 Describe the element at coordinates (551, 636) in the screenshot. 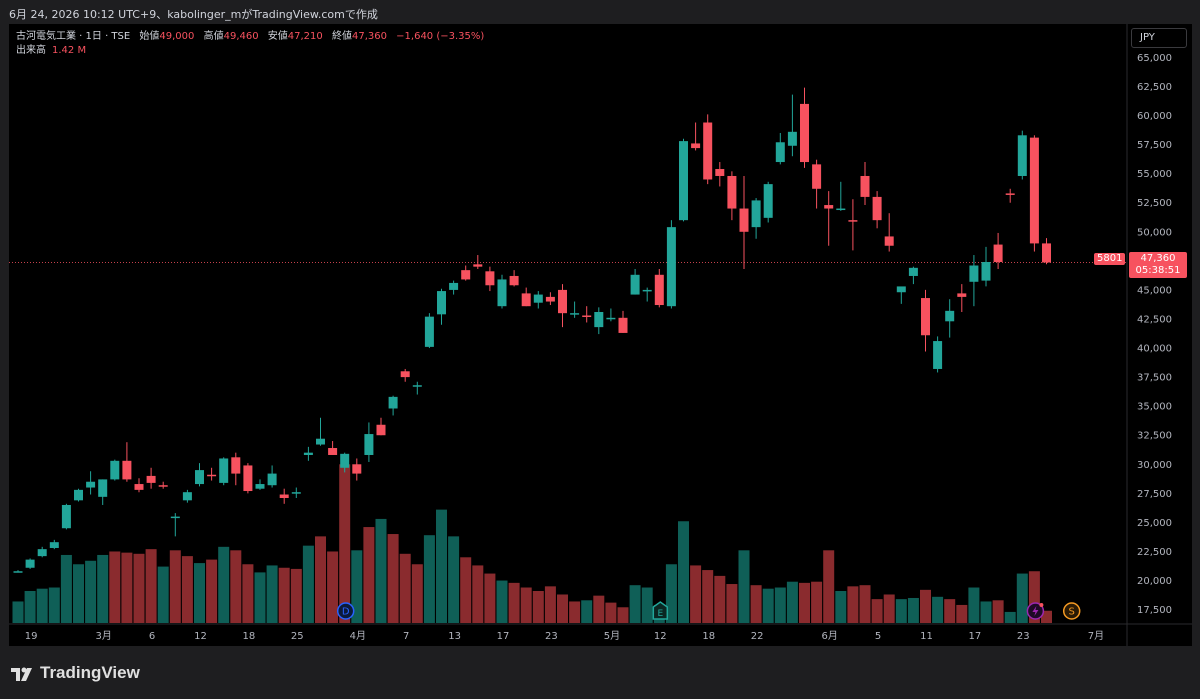

I see `x-tick-label: 23` at that location.